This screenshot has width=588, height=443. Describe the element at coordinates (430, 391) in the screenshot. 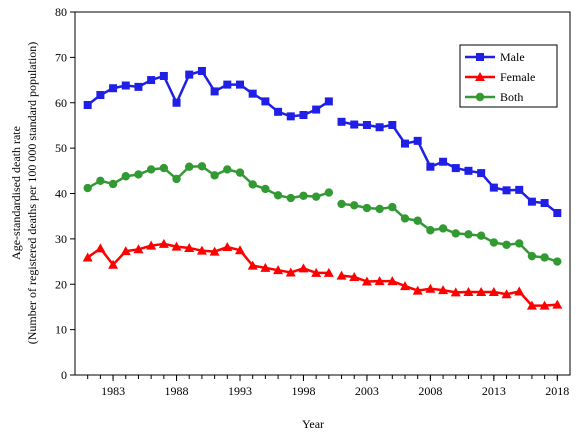

I see `x-tick-label: 2008` at that location.